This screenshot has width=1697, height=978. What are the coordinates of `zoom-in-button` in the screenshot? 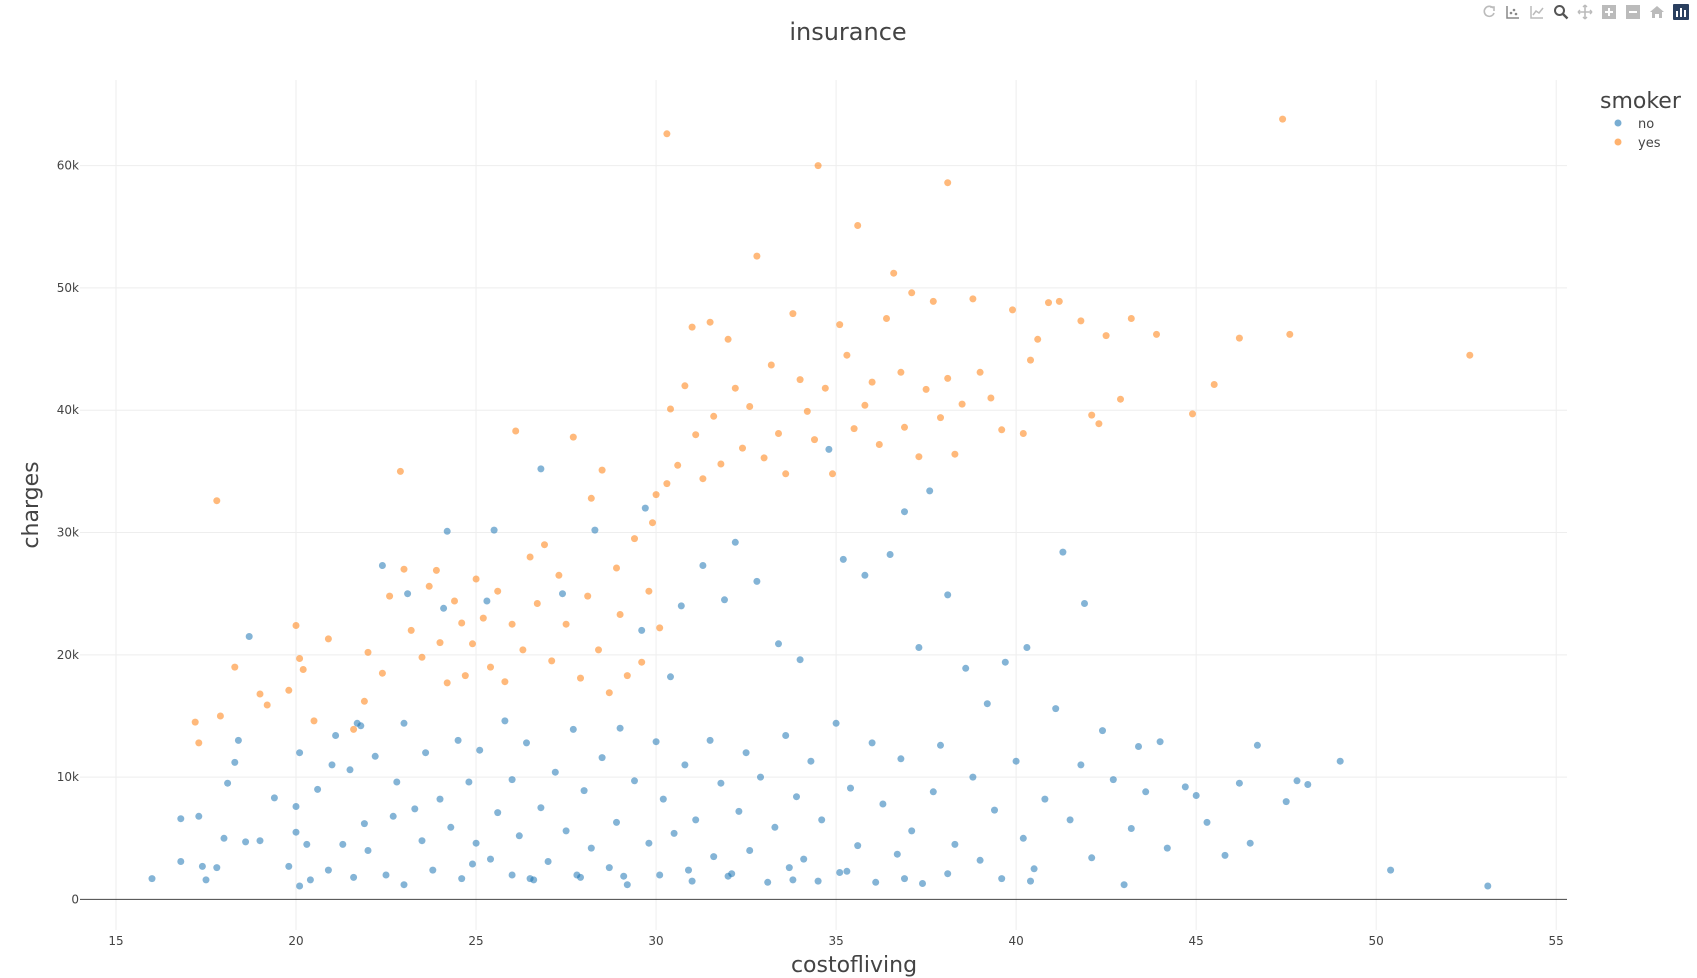 It's located at (1609, 12).